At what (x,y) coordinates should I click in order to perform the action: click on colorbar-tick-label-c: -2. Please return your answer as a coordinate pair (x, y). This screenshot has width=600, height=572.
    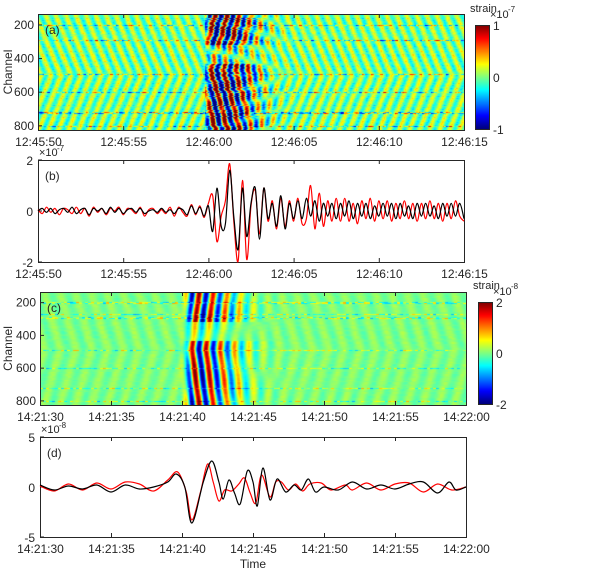
    Looking at the image, I should click on (501, 405).